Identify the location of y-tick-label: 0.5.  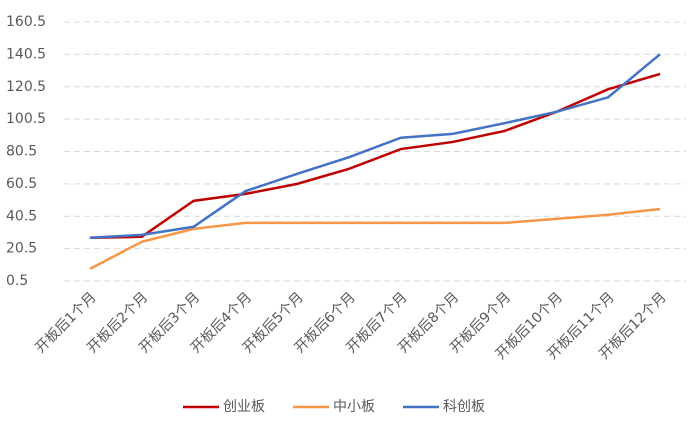
(17, 281).